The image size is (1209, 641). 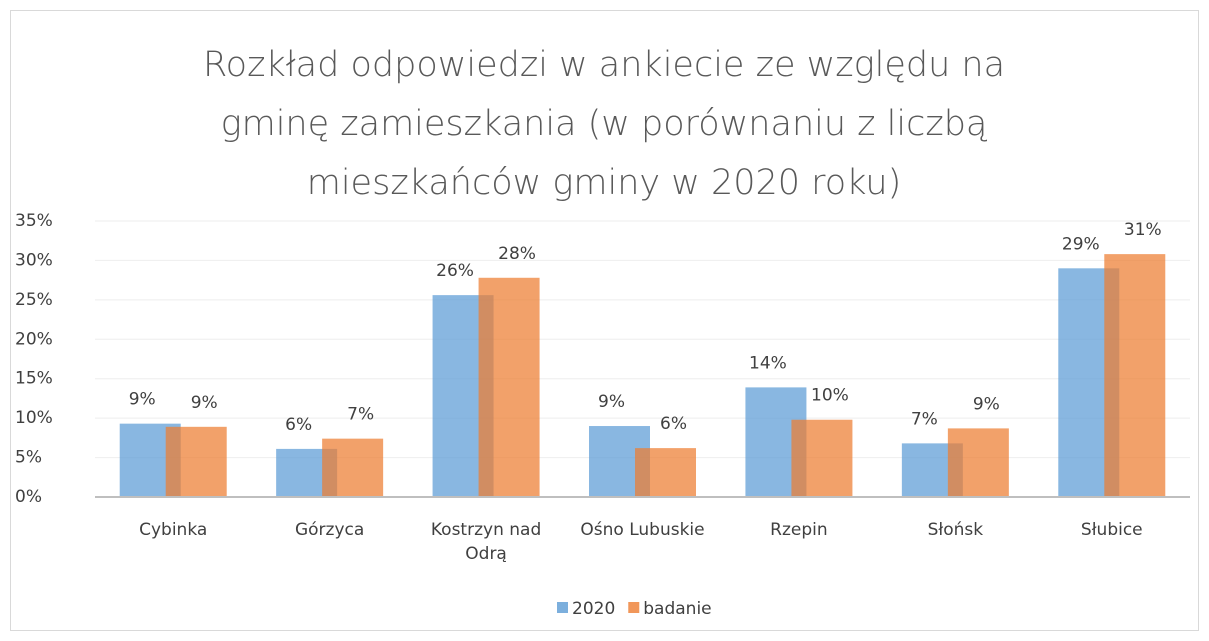 I want to click on y-tick-label: 0%, so click(x=28, y=497).